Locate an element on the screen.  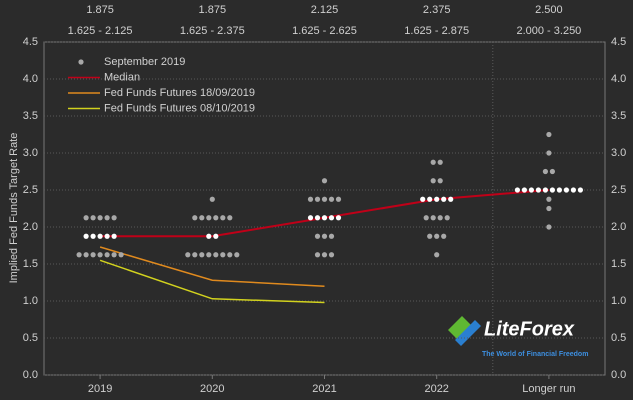
y-tick-label: 3.0 is located at coordinates (30, 153).